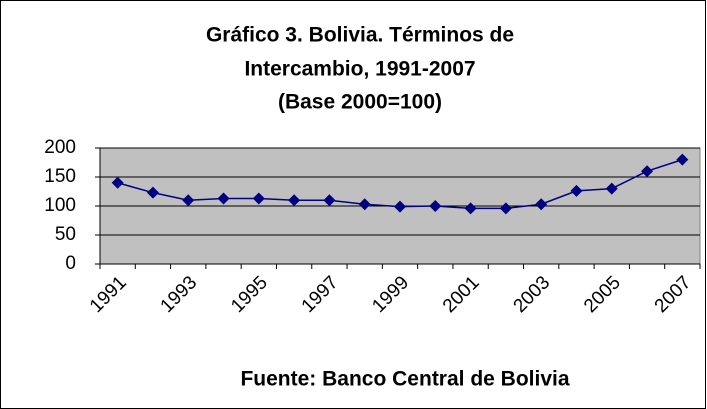 This screenshot has height=409, width=707. I want to click on chart-title: Gráfico 3. Bolivia. Términos de, so click(360, 35).